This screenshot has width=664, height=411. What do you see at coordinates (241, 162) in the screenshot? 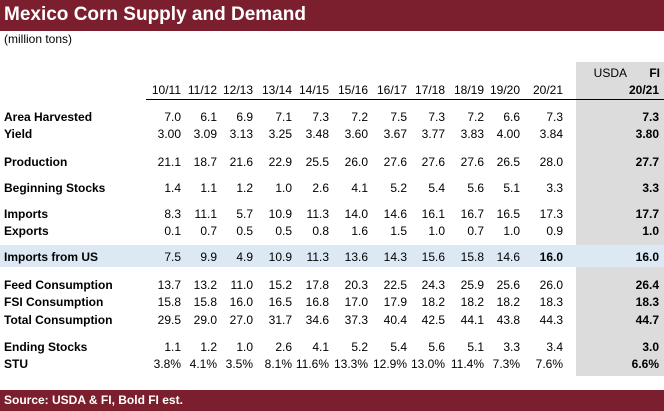
I see `table-cell: 21.6` at bounding box center [241, 162].